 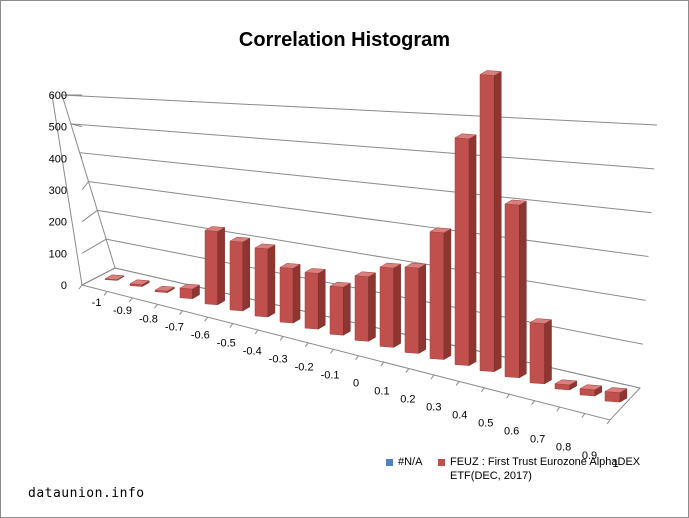 What do you see at coordinates (148, 319) in the screenshot?
I see `x-tick-label: -0.8` at bounding box center [148, 319].